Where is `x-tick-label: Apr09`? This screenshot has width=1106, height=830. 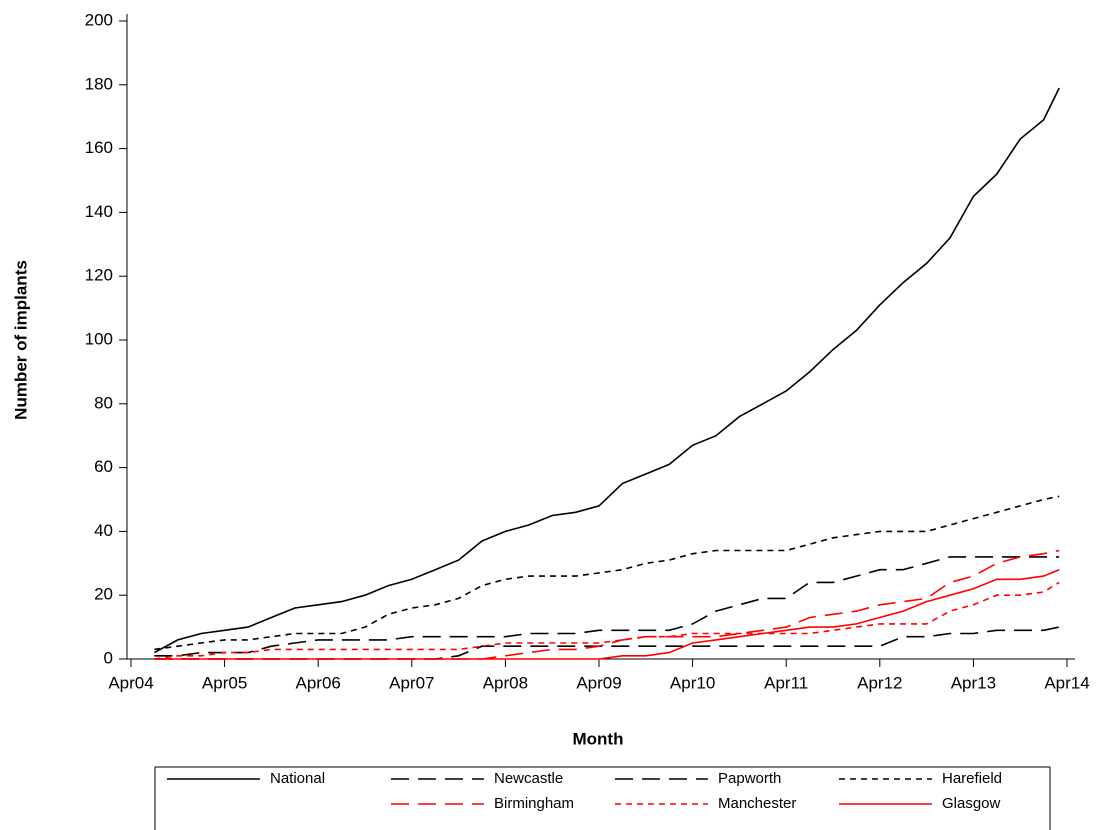 x-tick-label: Apr09 is located at coordinates (598, 682).